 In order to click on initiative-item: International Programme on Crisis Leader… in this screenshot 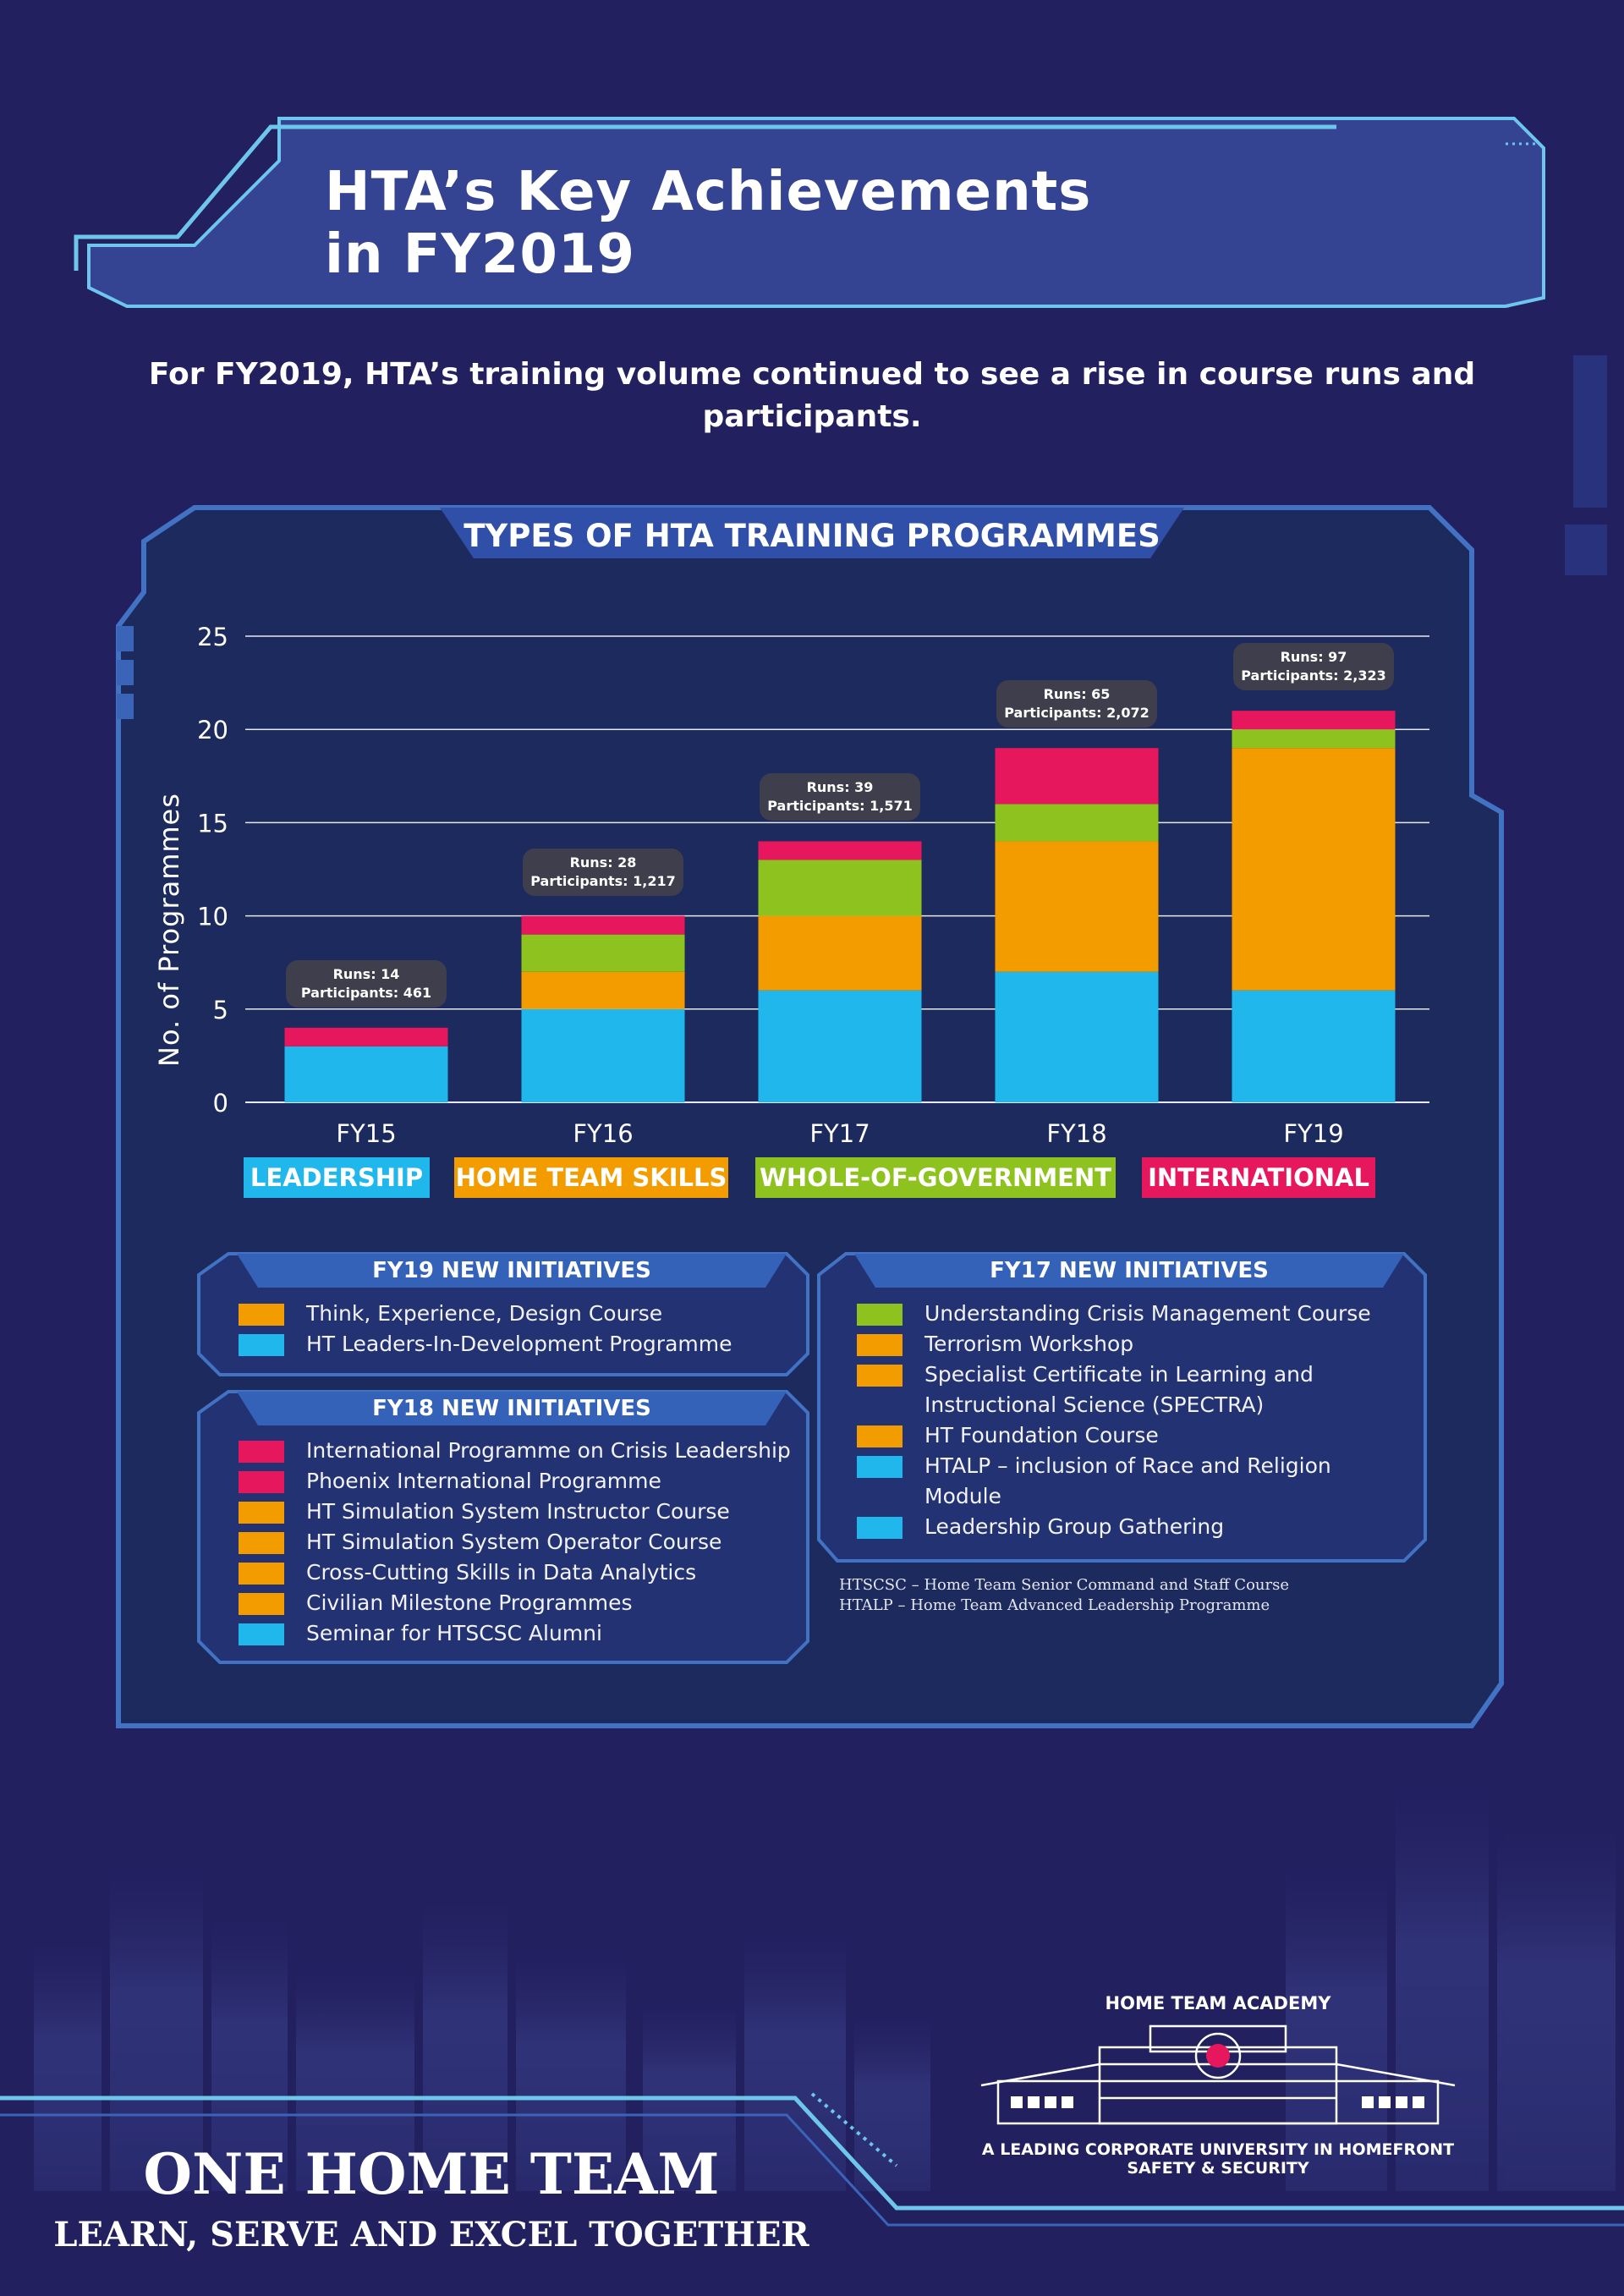, I will do `click(560, 1451)`.